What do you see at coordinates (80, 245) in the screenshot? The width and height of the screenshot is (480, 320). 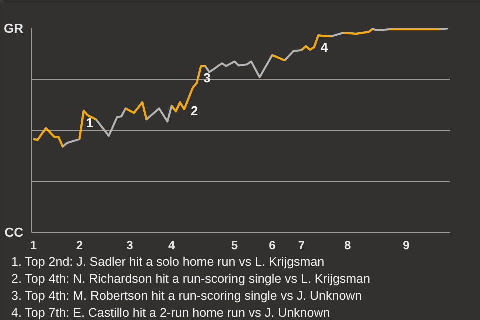 I see `x-tick-label: 2` at bounding box center [80, 245].